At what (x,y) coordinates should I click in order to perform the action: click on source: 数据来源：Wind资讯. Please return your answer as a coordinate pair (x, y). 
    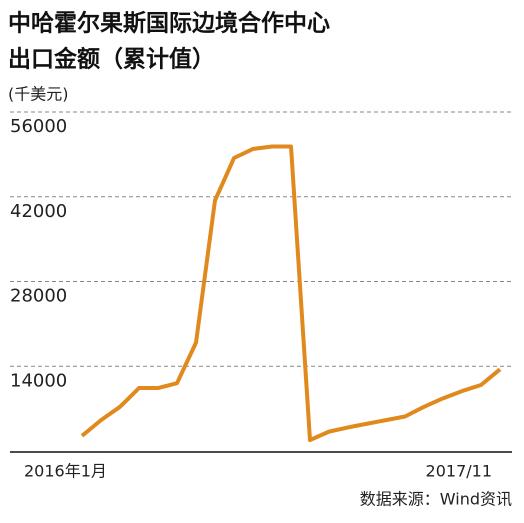
    Looking at the image, I should click on (436, 499).